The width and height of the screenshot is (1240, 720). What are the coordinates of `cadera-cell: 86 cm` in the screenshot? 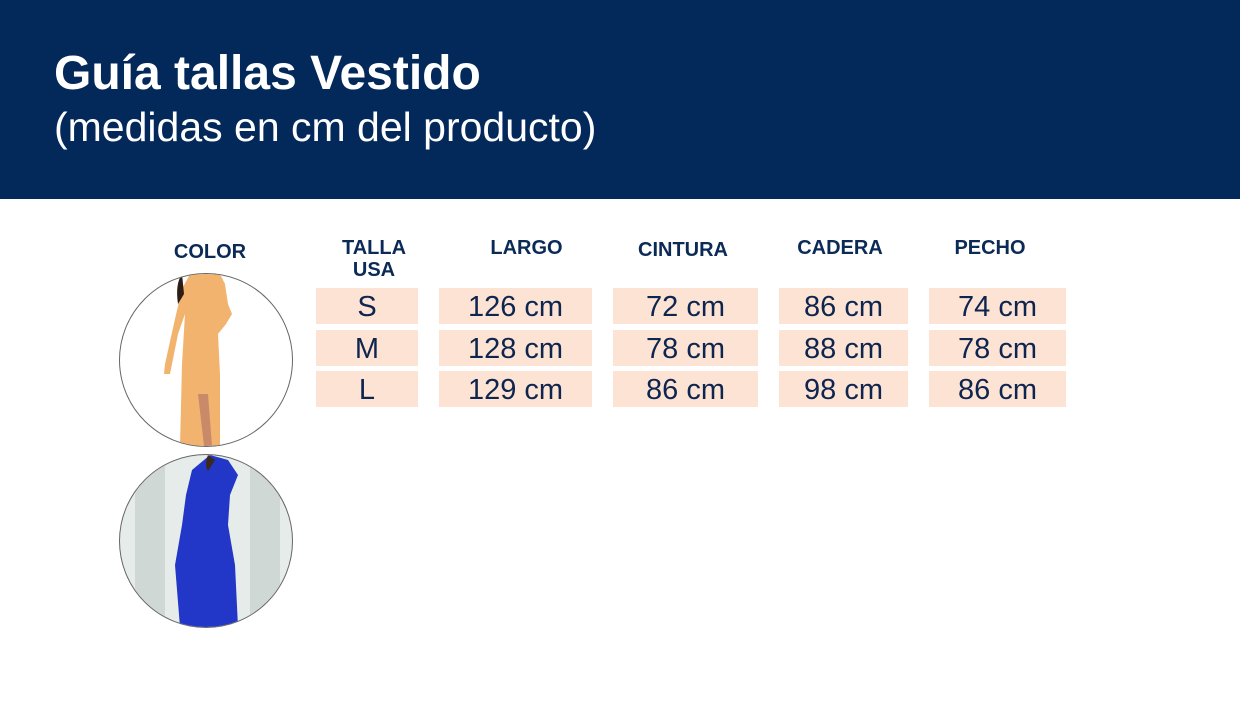 It's located at (843, 306).